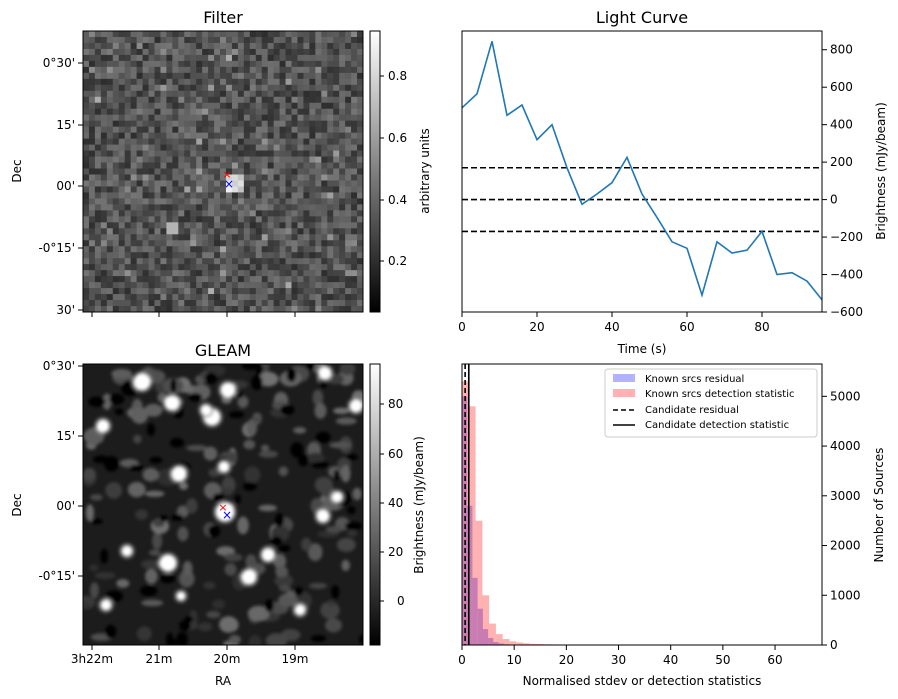  What do you see at coordinates (65, 436) in the screenshot?
I see `gleam-ytick-label: 15'` at bounding box center [65, 436].